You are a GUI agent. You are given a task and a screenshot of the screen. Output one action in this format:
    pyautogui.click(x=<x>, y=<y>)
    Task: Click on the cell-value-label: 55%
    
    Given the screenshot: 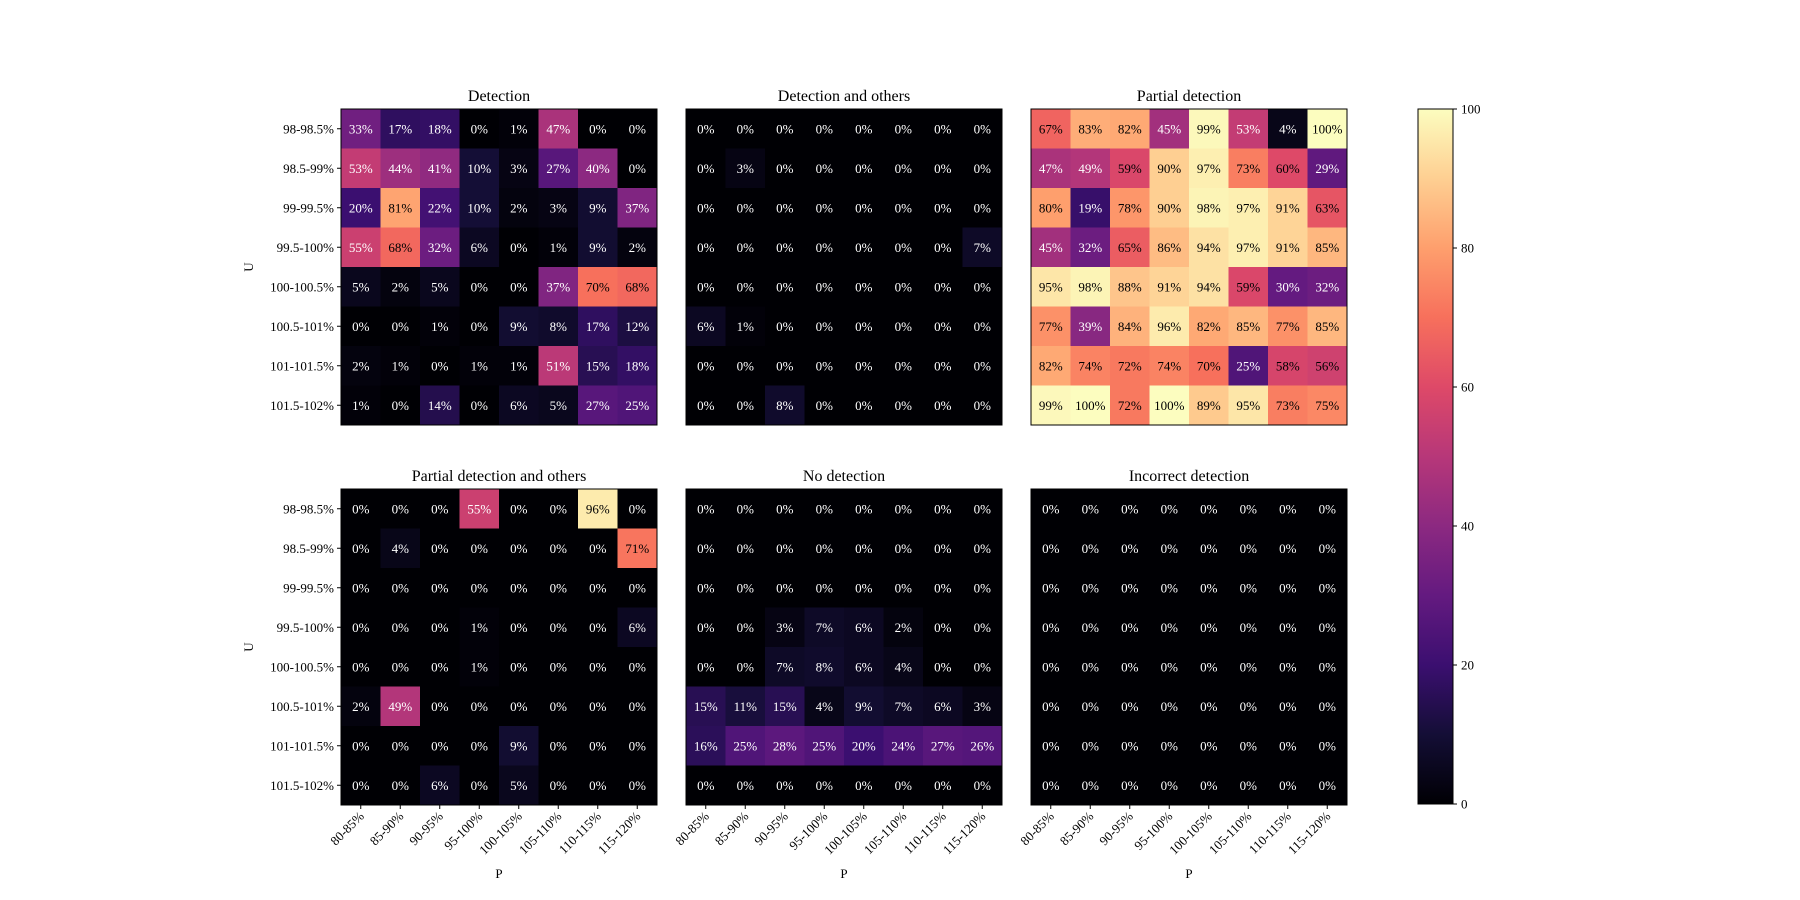 What is the action you would take?
    pyautogui.click(x=361, y=247)
    